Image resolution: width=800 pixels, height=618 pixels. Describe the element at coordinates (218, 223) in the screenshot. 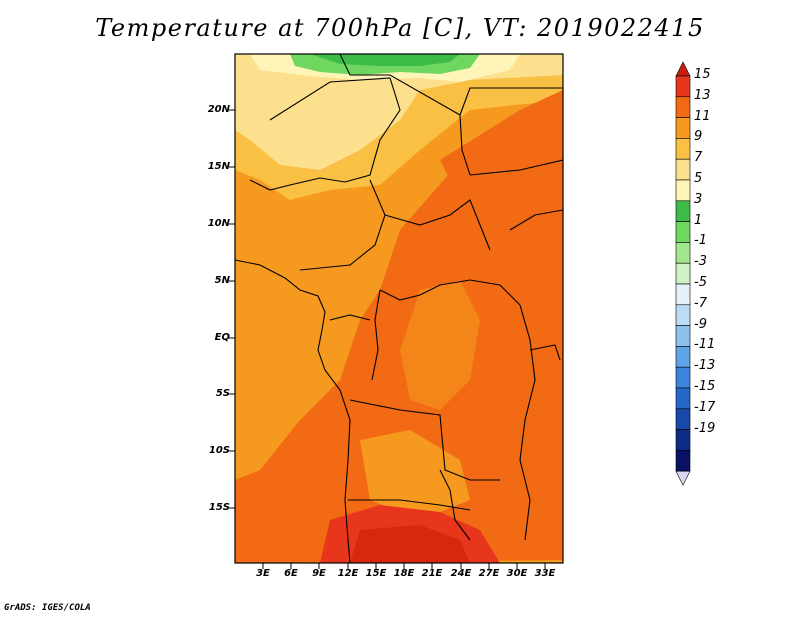

I see `lat-label-10n: 10N` at that location.